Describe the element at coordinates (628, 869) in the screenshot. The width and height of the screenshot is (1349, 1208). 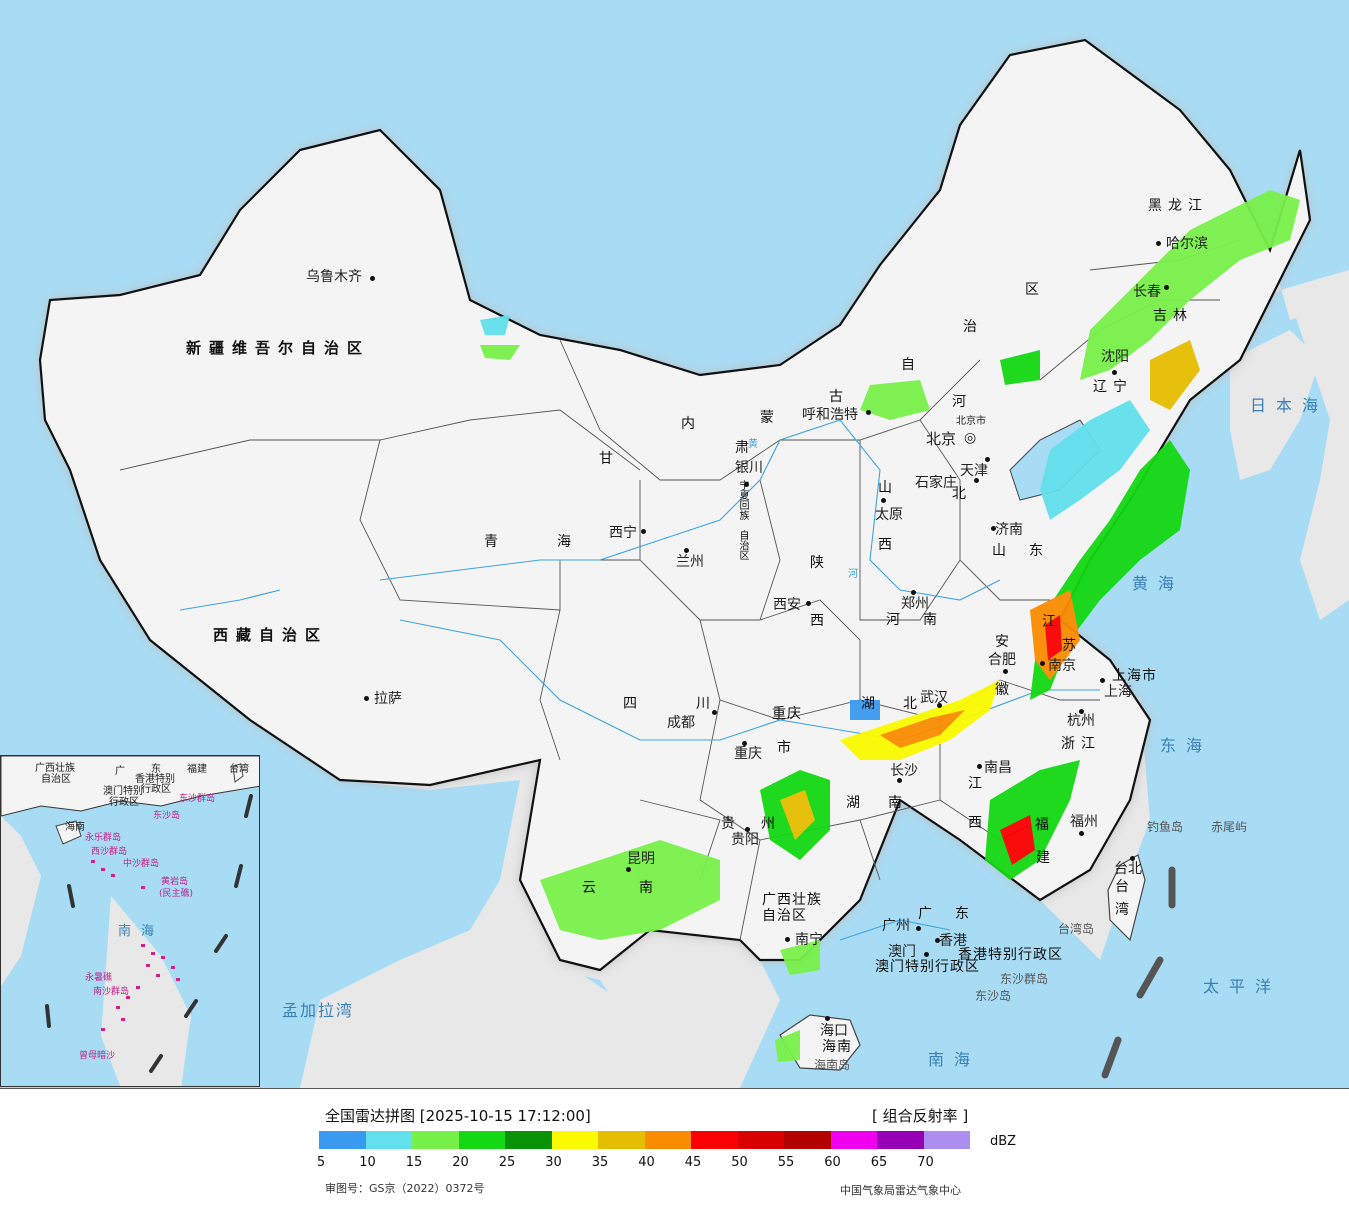
I see `city-dot-kunming` at that location.